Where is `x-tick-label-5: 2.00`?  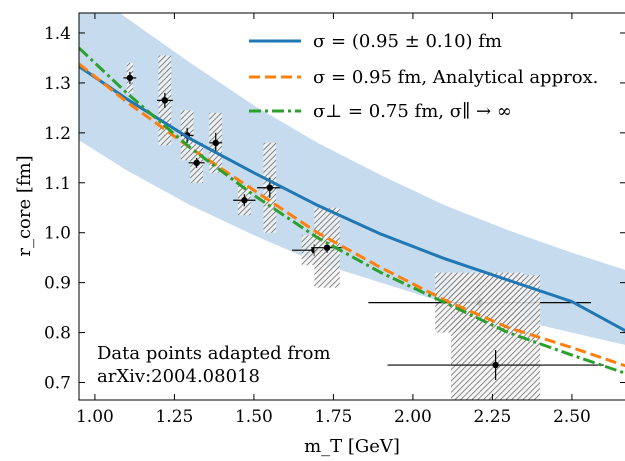
x-tick-label-5: 2.00 is located at coordinates (413, 417).